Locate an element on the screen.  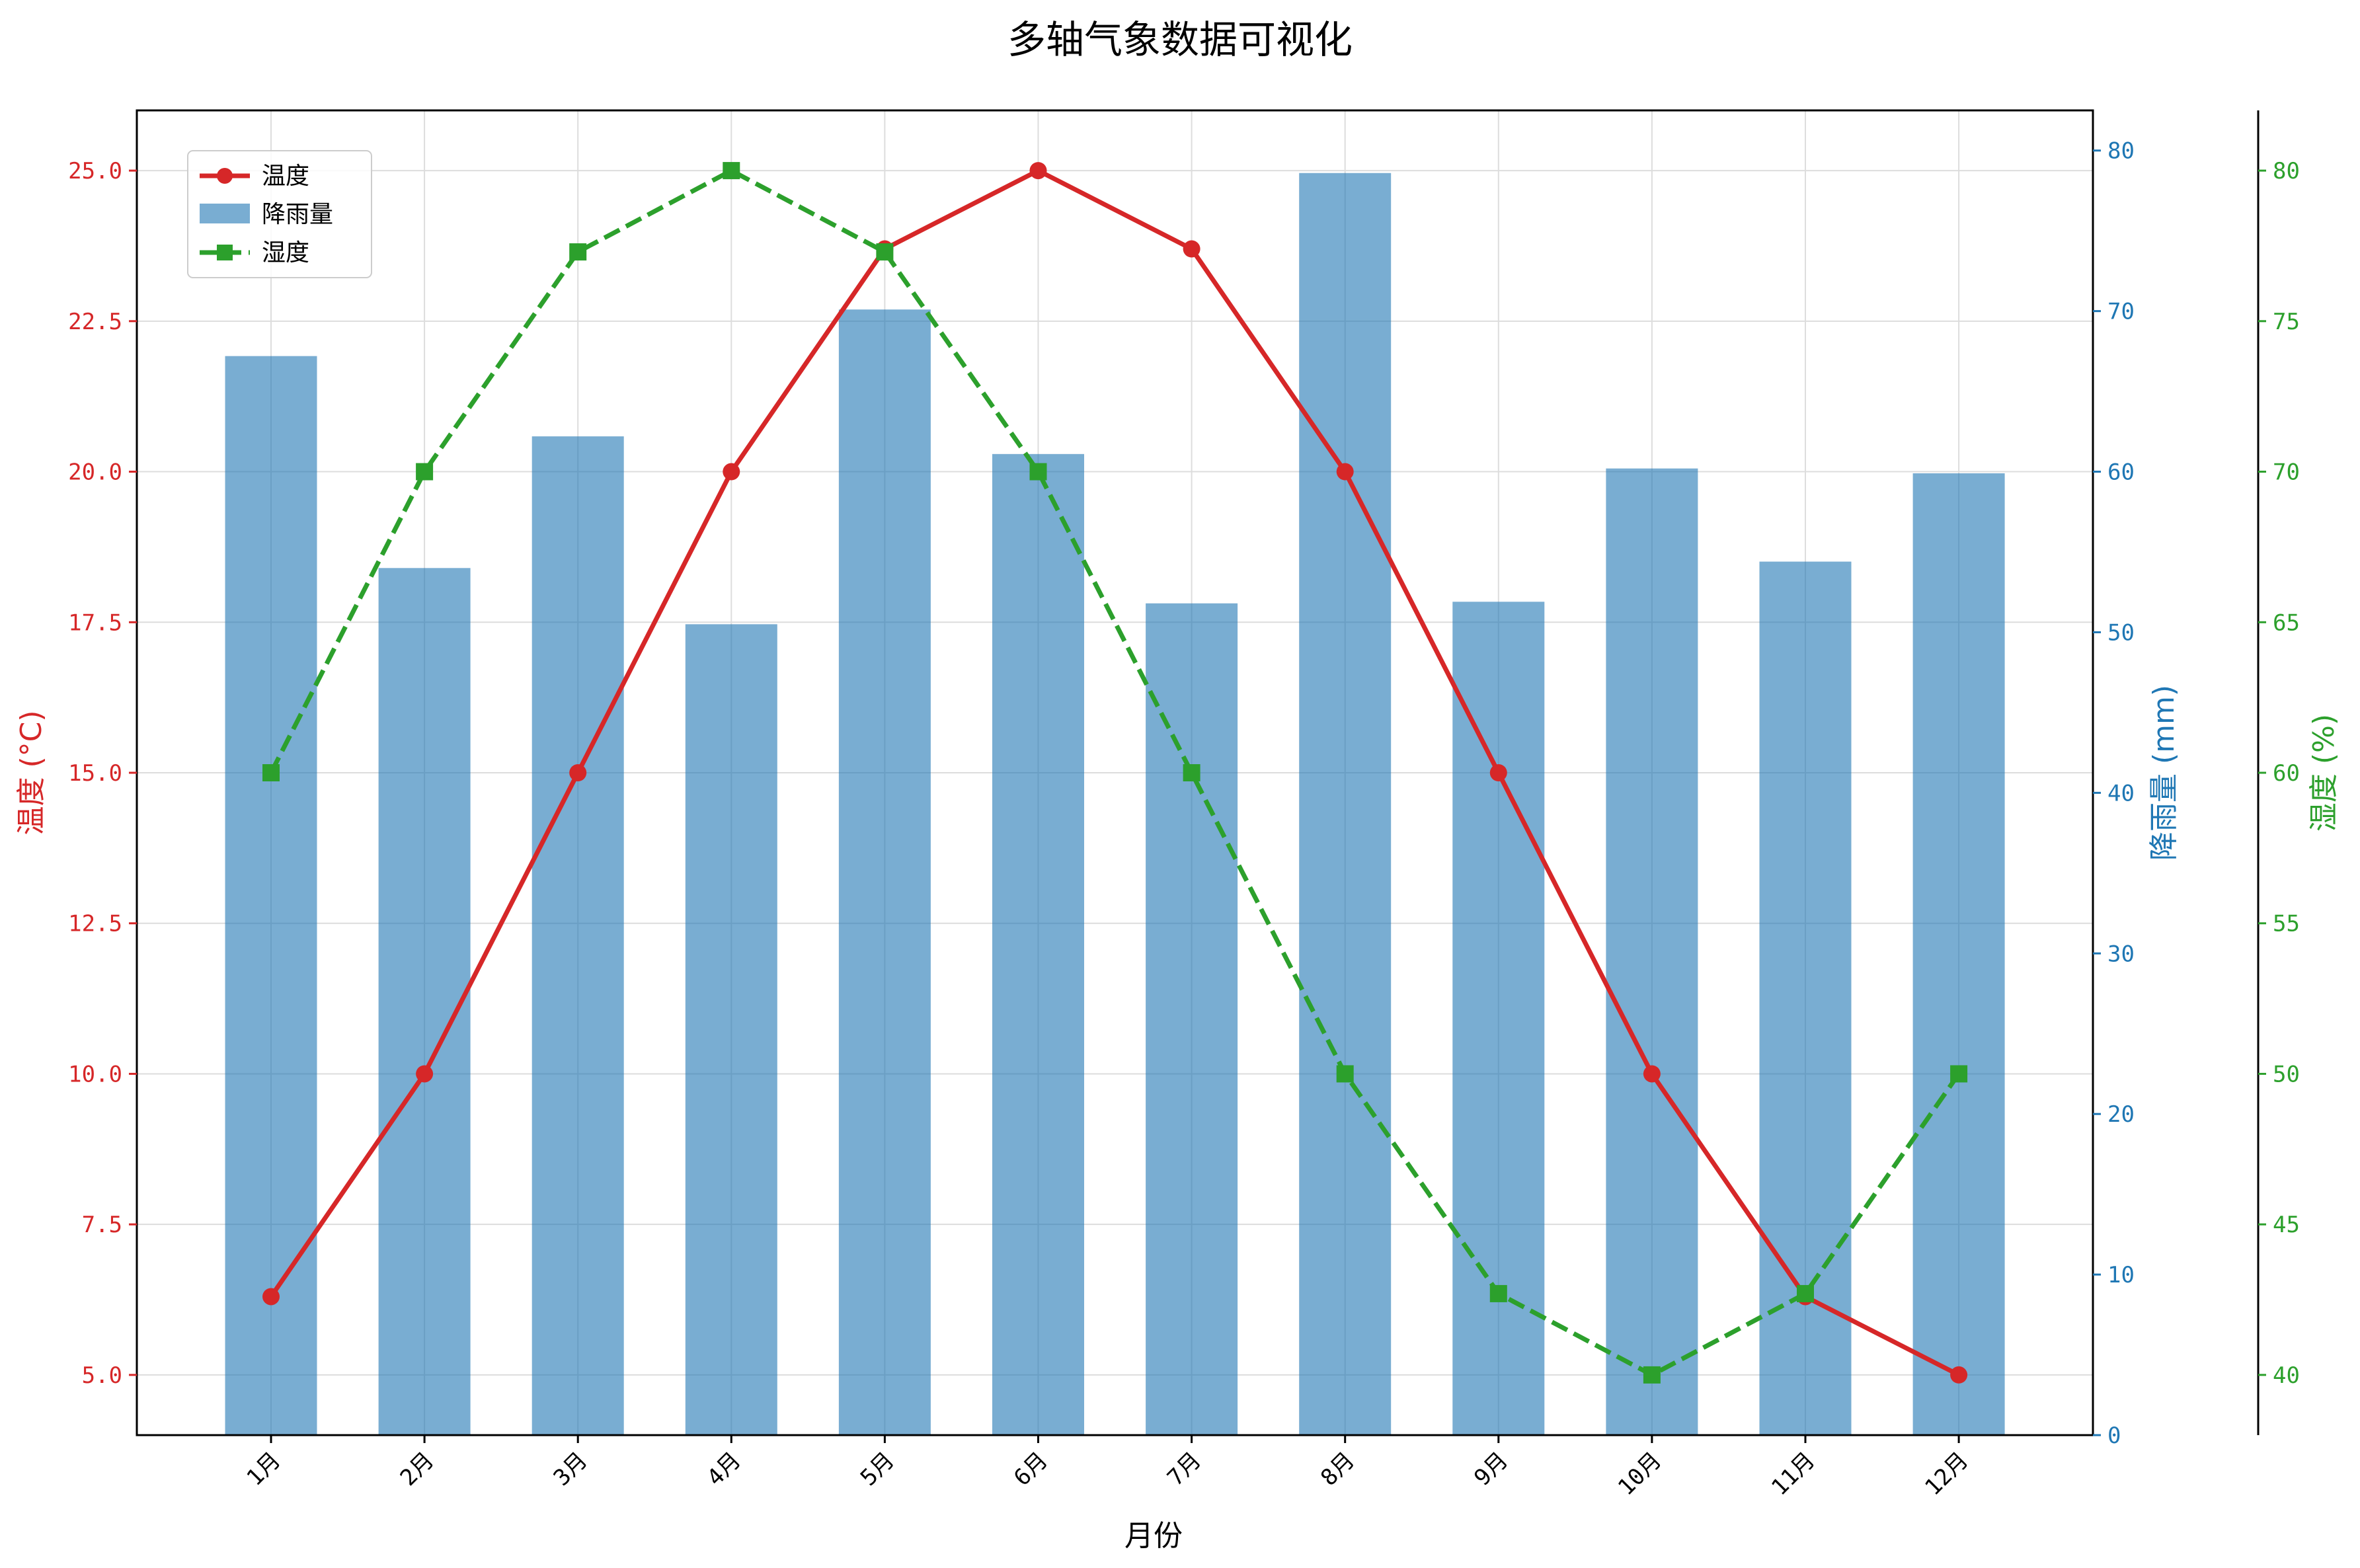
left-tick-label: 15.0 is located at coordinates (95, 773).